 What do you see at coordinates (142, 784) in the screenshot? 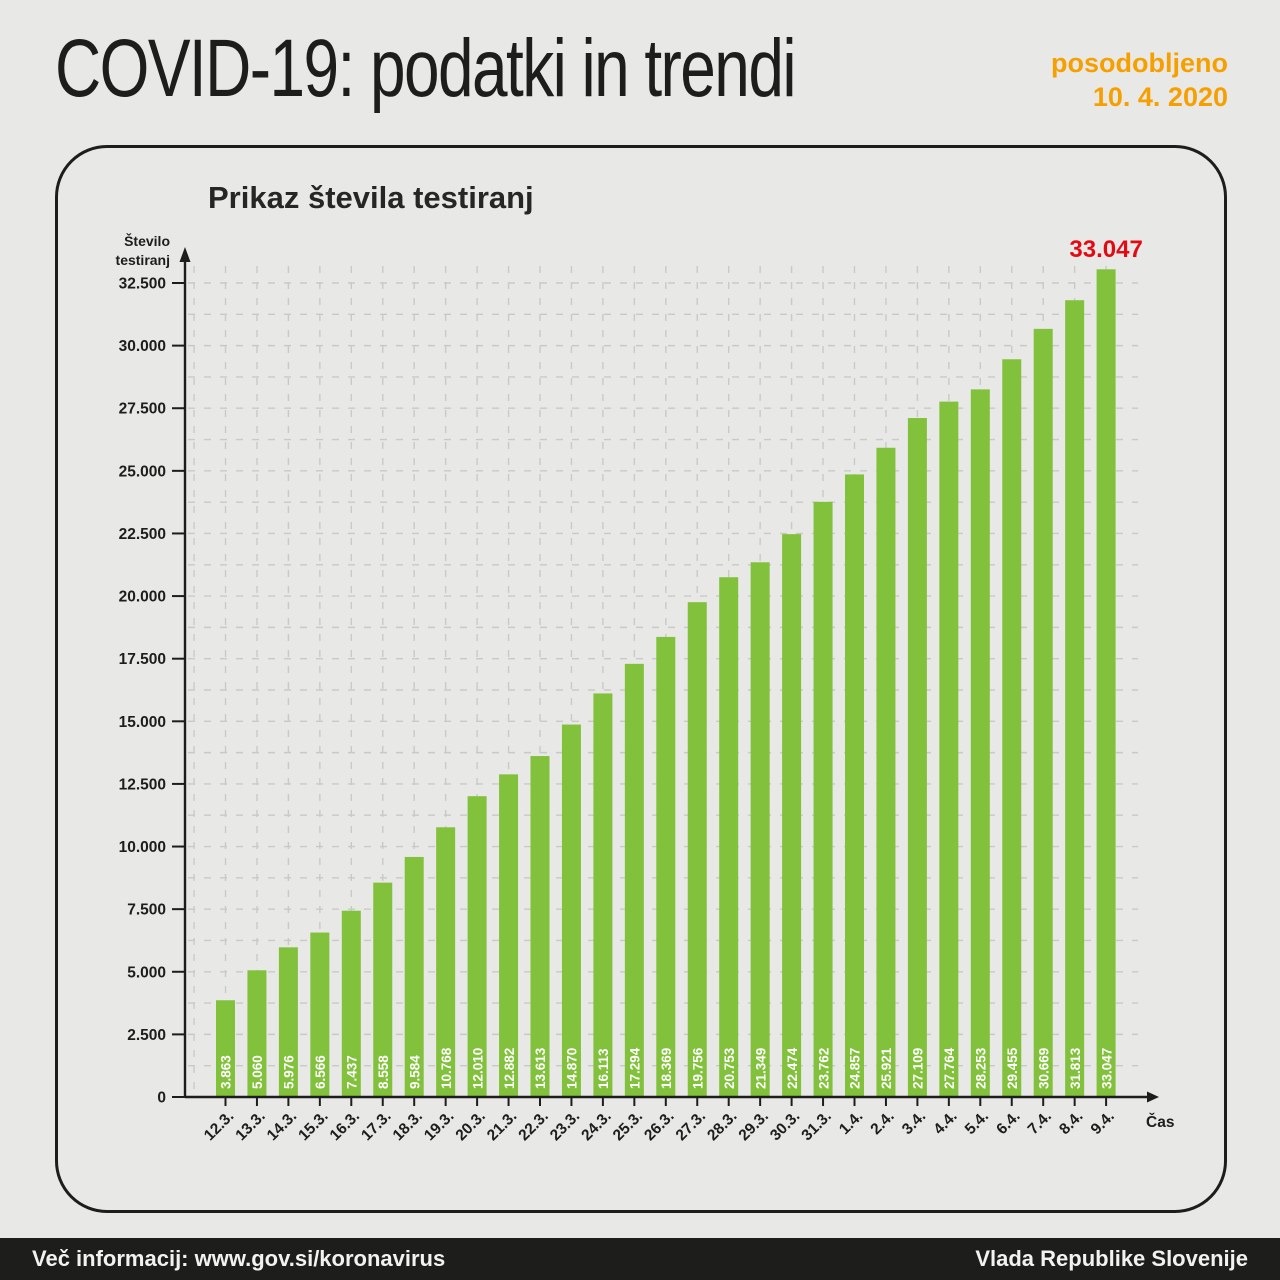
I see `y-tick-label: 12.500` at bounding box center [142, 784].